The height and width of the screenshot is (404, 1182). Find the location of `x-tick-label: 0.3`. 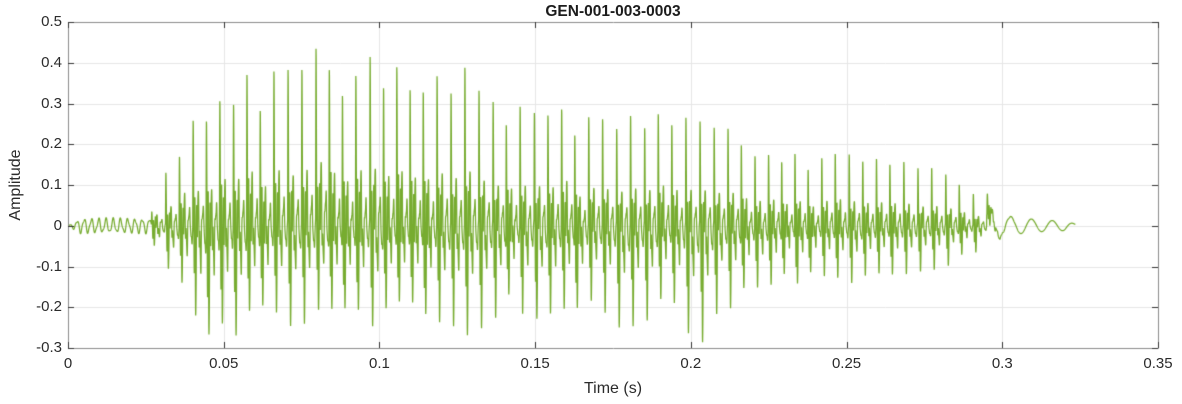

x-tick-label: 0.3 is located at coordinates (1002, 363).